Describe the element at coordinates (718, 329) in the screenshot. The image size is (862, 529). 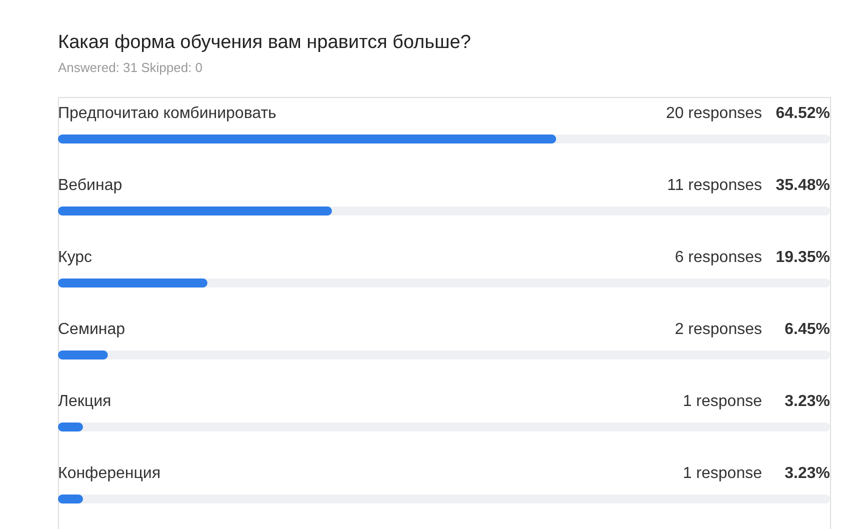
I see `annotation: 2 responses` at that location.